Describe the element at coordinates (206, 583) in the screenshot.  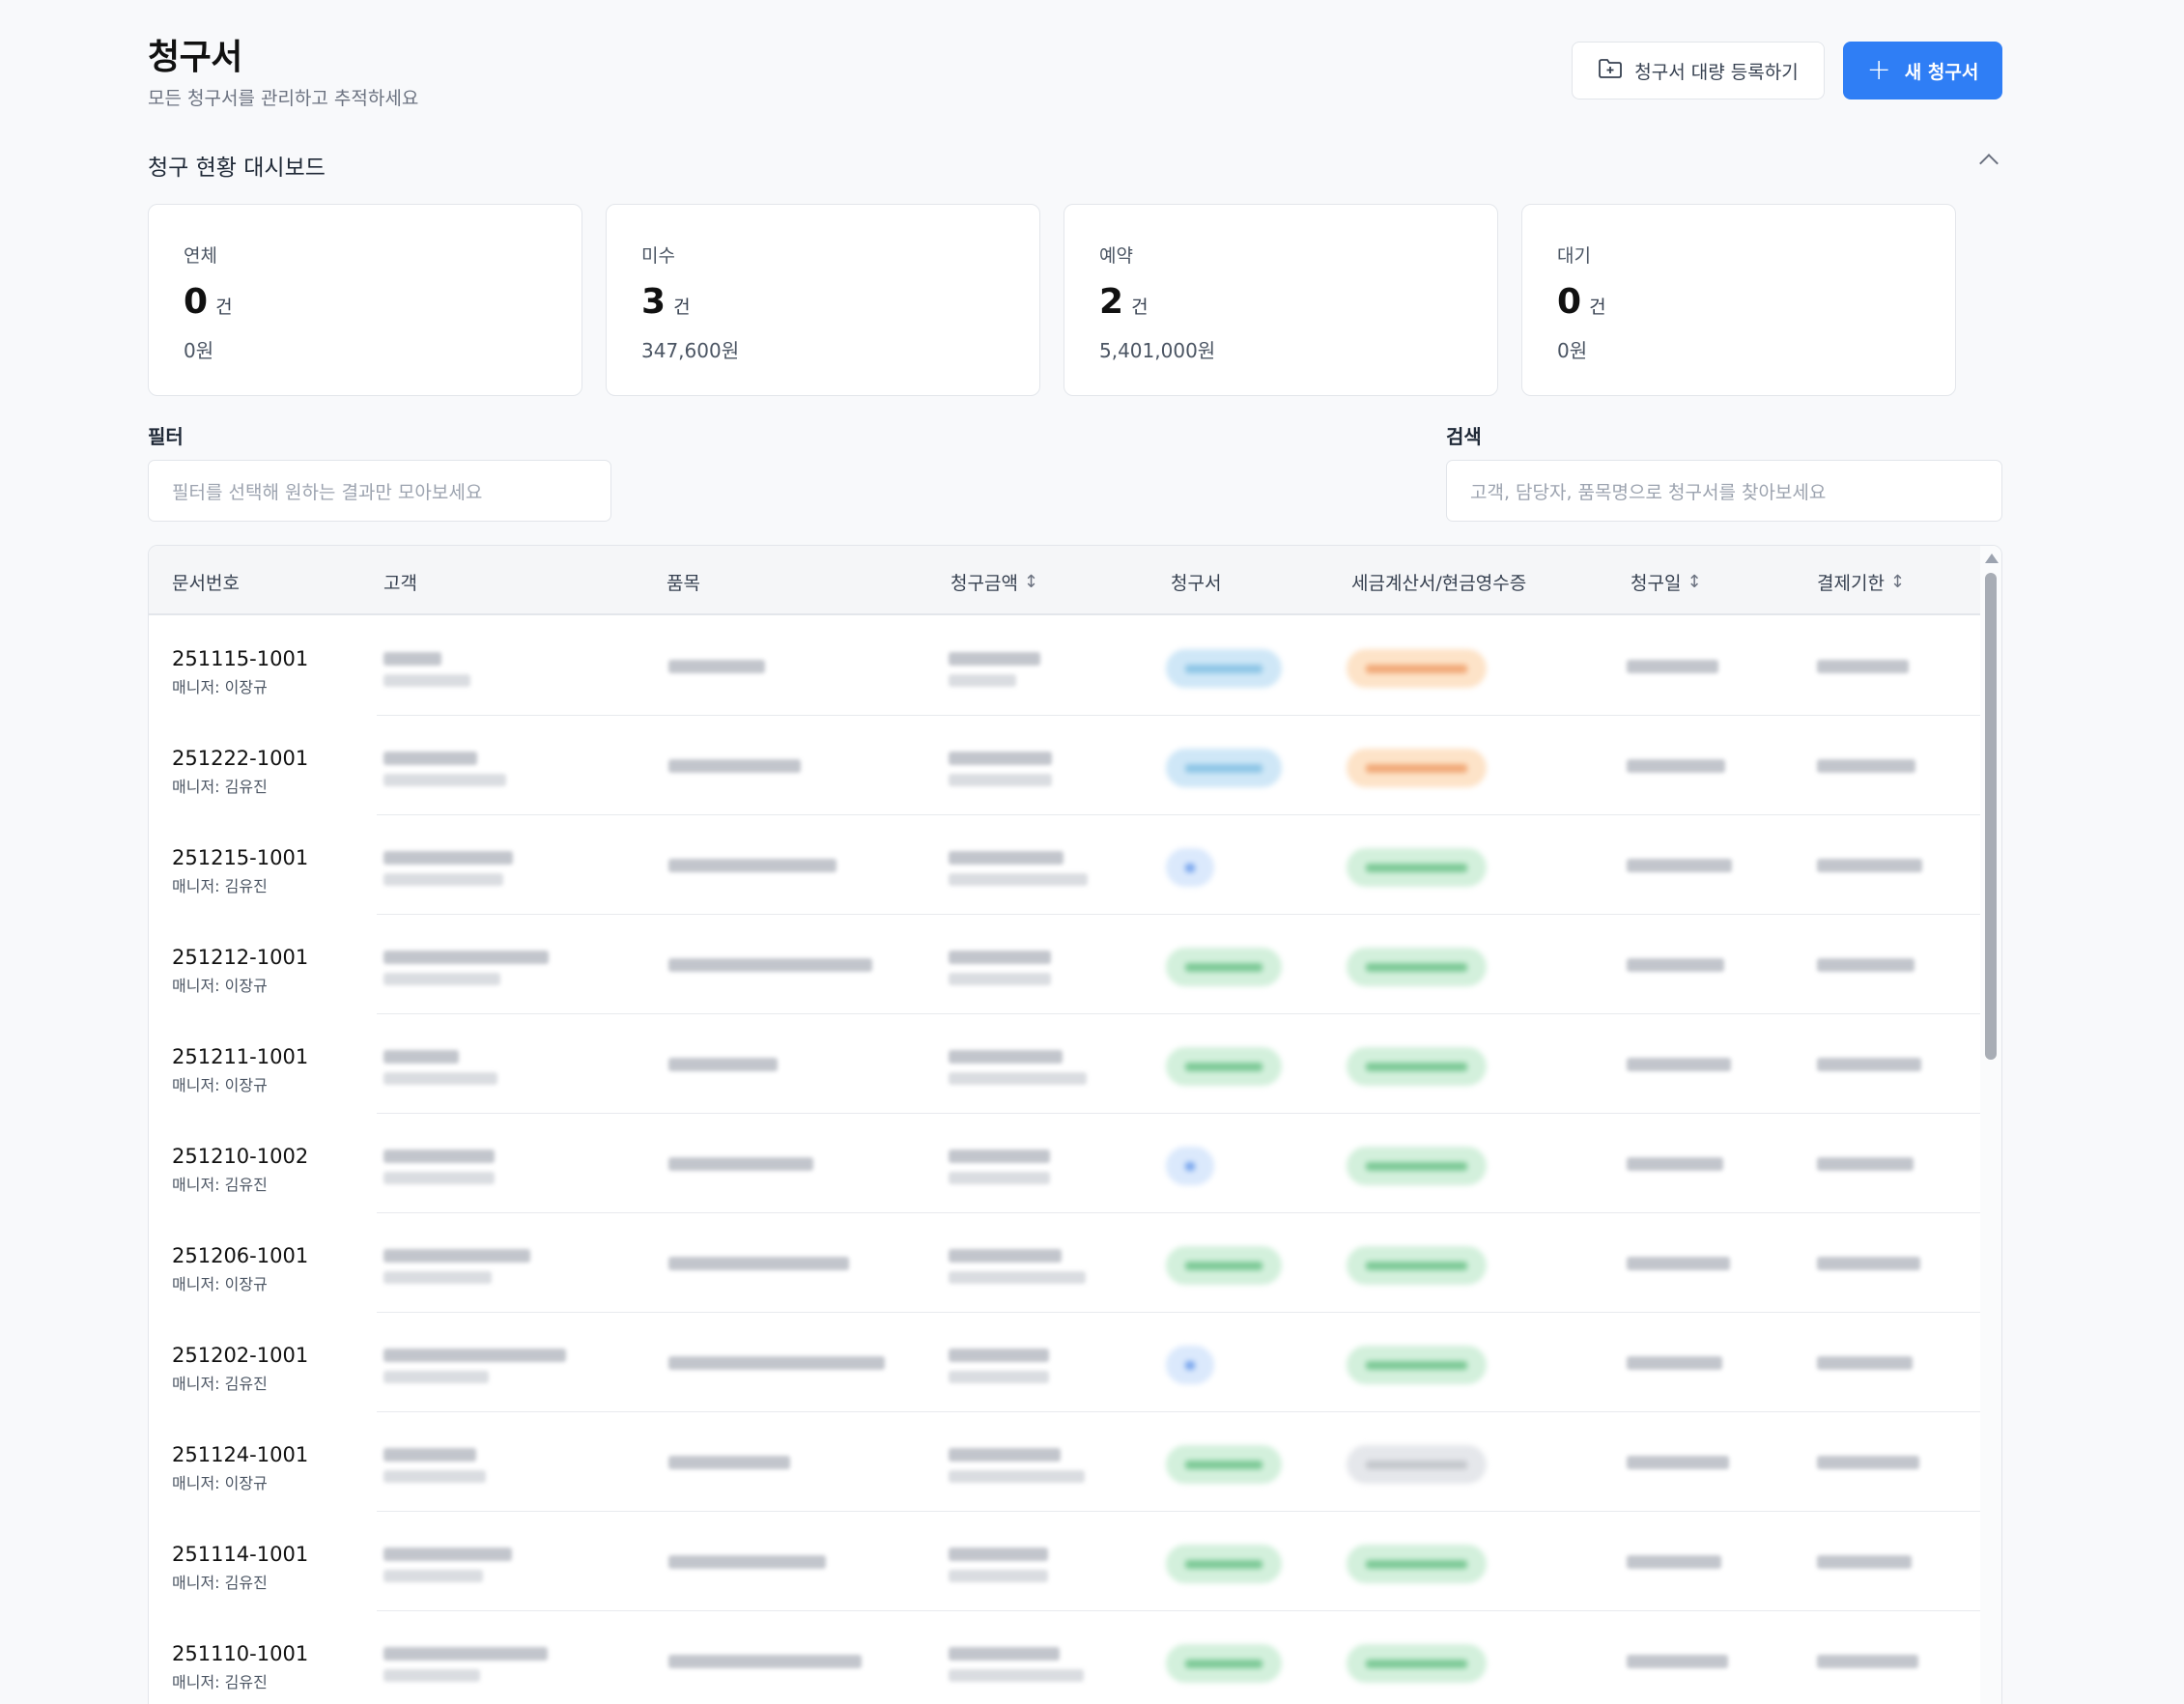
I see `col-doc-no: 문서번호` at that location.